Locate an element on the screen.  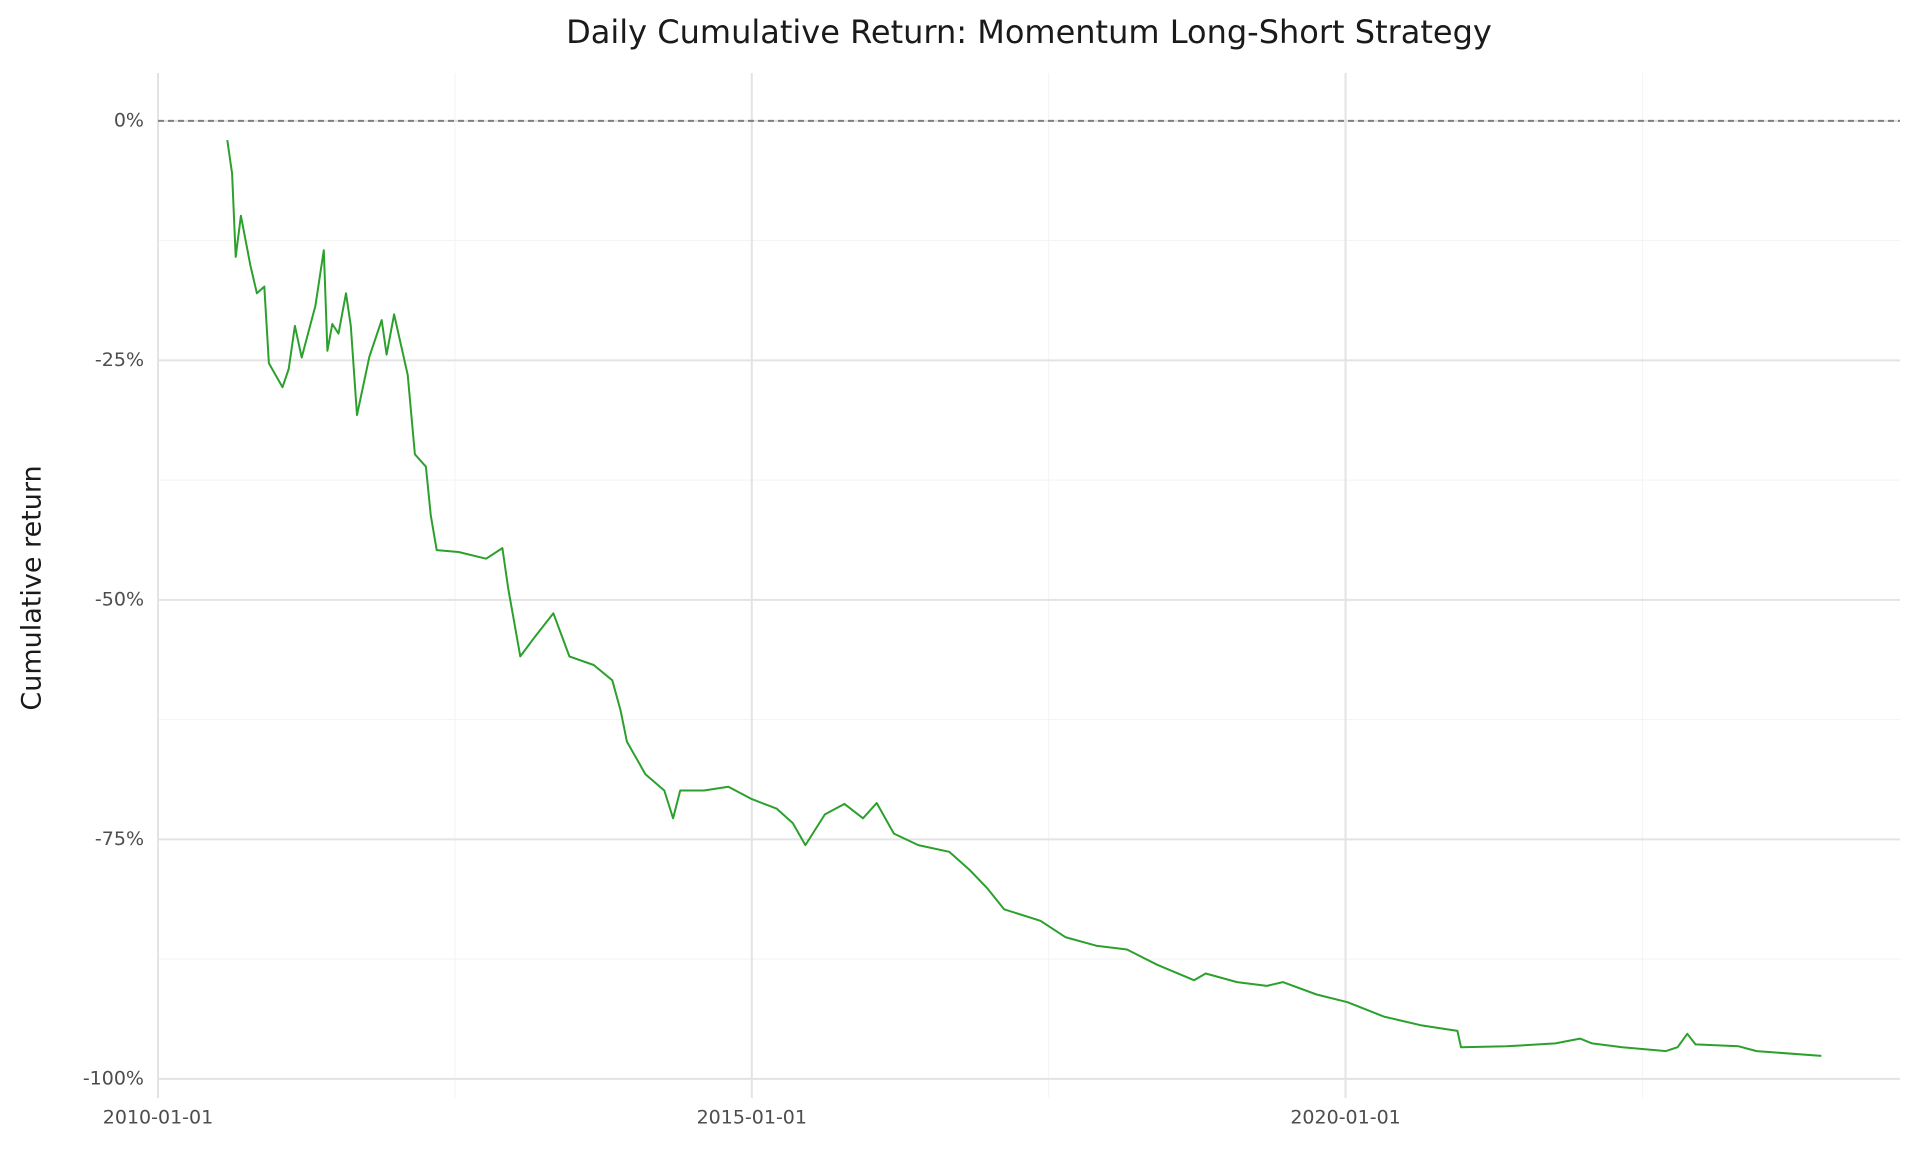
y-tick-label: -75% is located at coordinates (119, 839).